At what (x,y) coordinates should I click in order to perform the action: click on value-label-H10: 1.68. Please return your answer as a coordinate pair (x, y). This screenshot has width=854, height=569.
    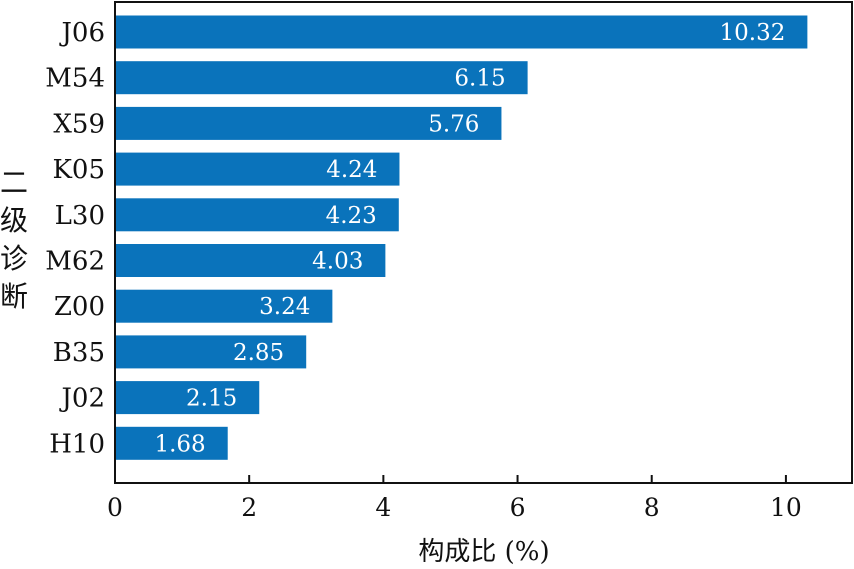
    Looking at the image, I should click on (179, 444).